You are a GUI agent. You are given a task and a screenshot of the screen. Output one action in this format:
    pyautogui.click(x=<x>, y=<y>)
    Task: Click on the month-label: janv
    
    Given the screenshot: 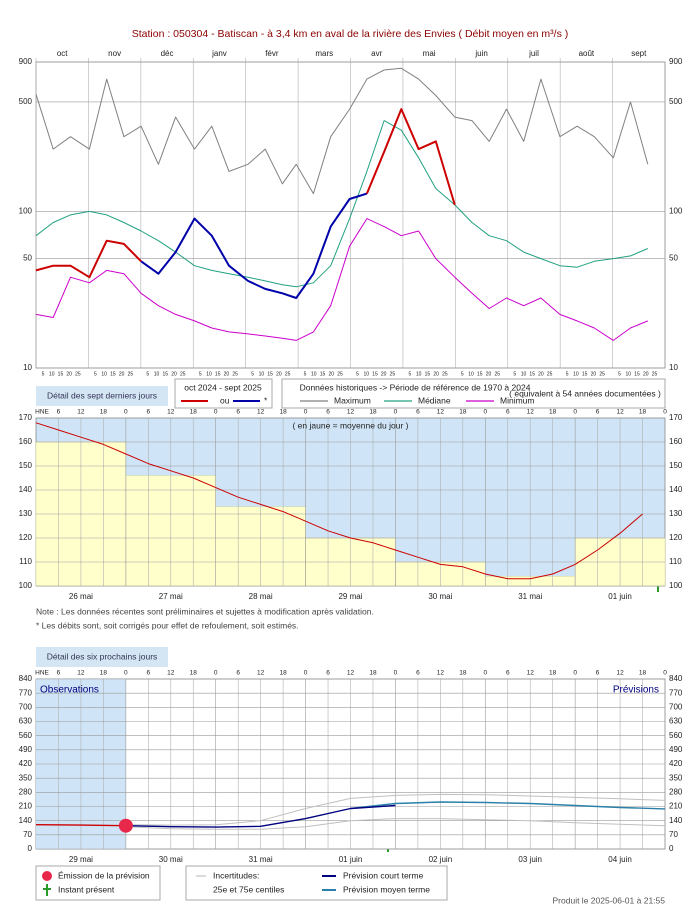 What is the action you would take?
    pyautogui.click(x=219, y=53)
    